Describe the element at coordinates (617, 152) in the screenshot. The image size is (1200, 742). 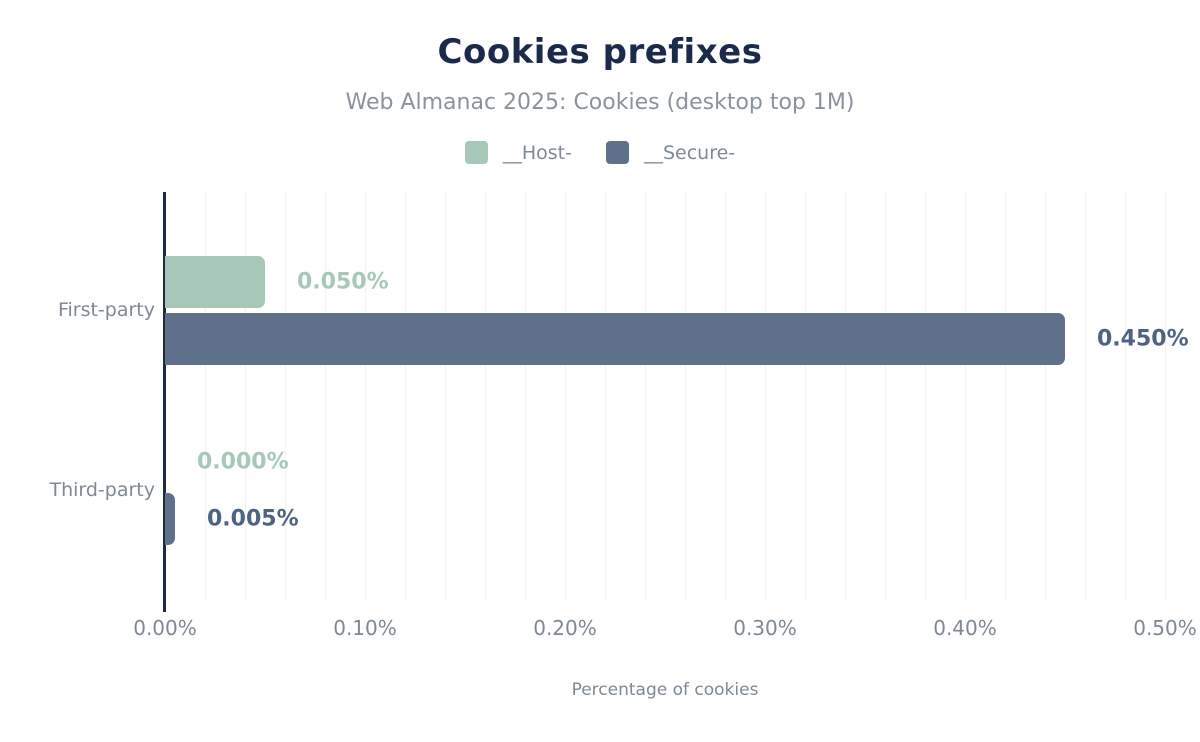
I see `legend-swatch-secure-icon` at that location.